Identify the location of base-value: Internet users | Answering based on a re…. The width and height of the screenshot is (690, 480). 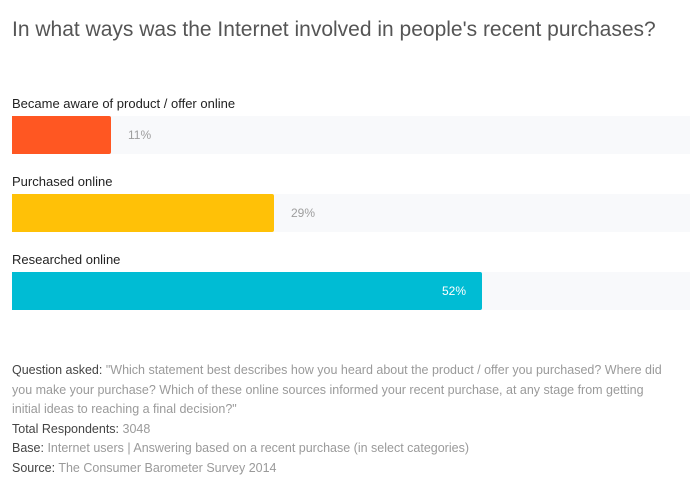
(258, 448).